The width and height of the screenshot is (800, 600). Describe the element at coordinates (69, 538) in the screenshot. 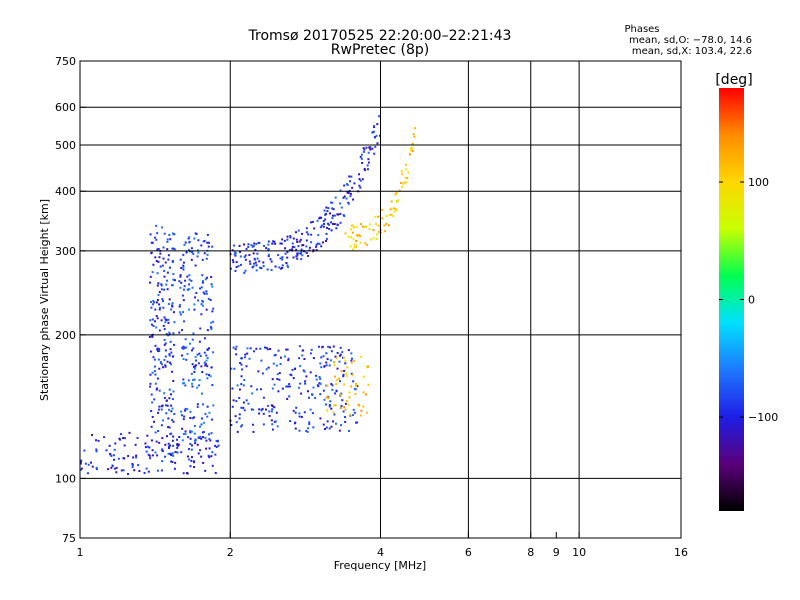

I see `y-tick-label: 75` at that location.